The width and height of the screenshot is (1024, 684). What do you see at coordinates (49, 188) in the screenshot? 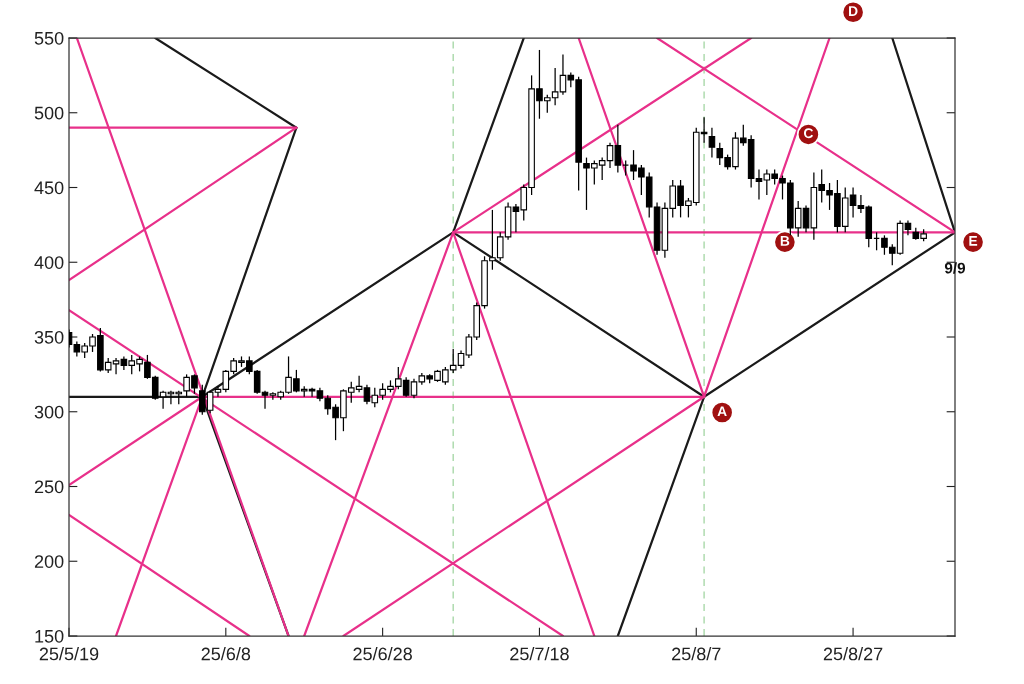
I see `y-tick-label: 450` at bounding box center [49, 188].